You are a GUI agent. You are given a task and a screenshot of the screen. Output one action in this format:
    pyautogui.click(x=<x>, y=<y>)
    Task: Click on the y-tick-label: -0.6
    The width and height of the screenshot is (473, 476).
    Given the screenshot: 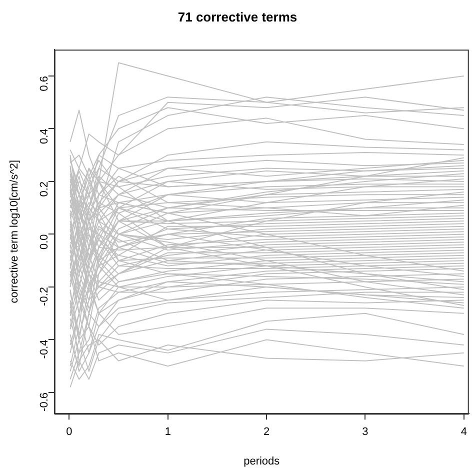 What is the action you would take?
    pyautogui.click(x=44, y=402)
    